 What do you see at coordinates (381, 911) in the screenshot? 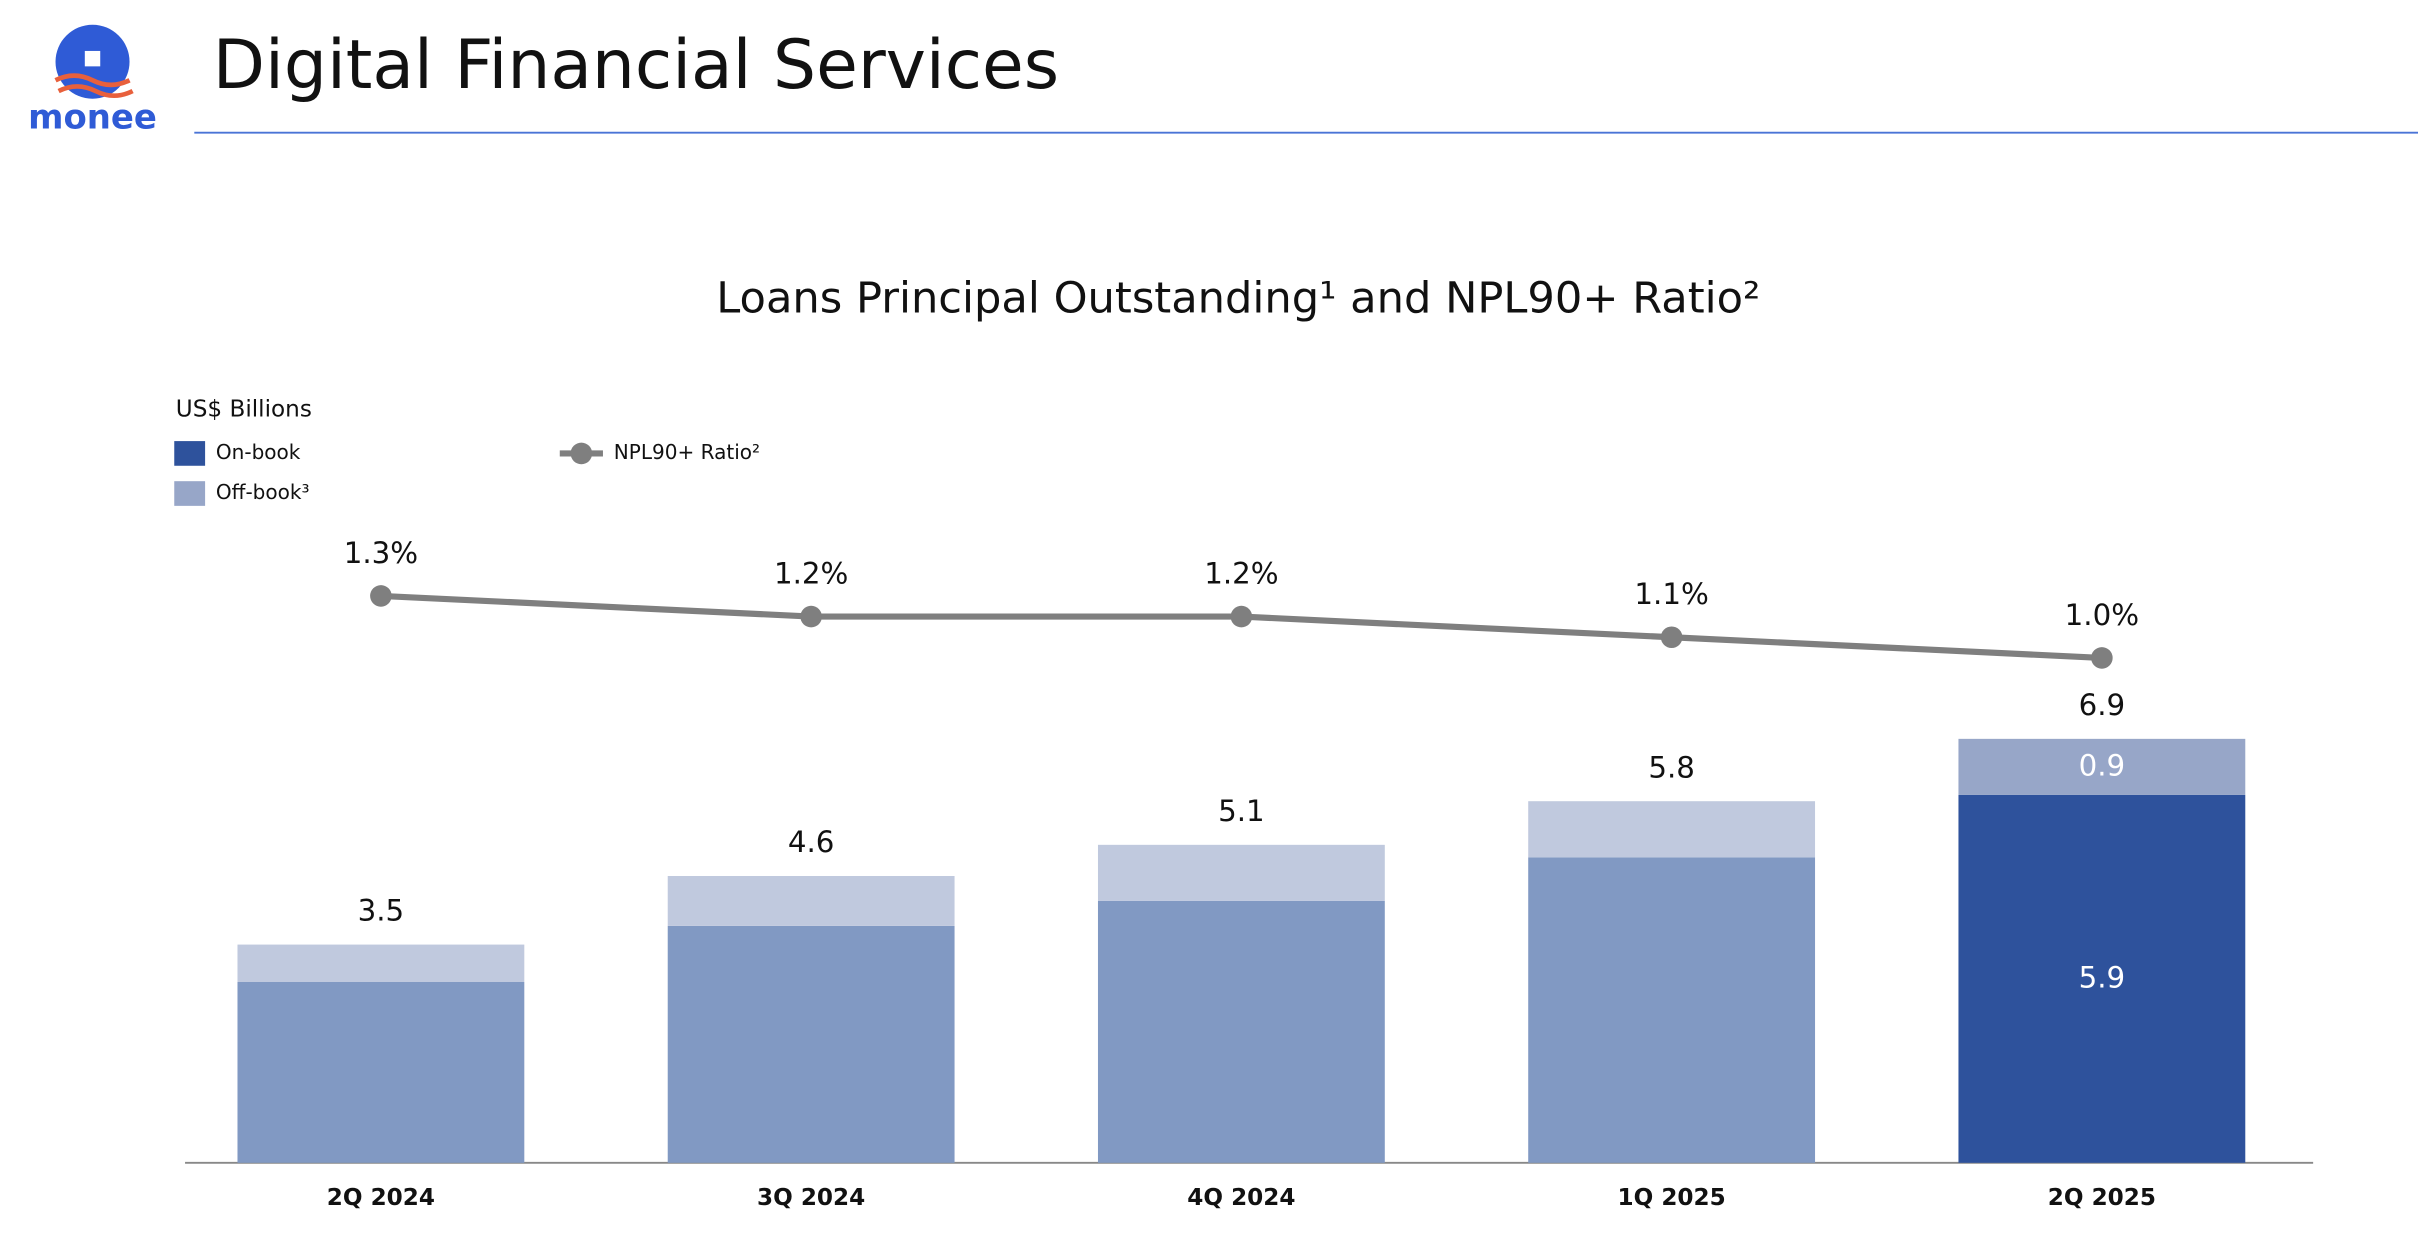
I see `total-label: 3.5` at bounding box center [381, 911].